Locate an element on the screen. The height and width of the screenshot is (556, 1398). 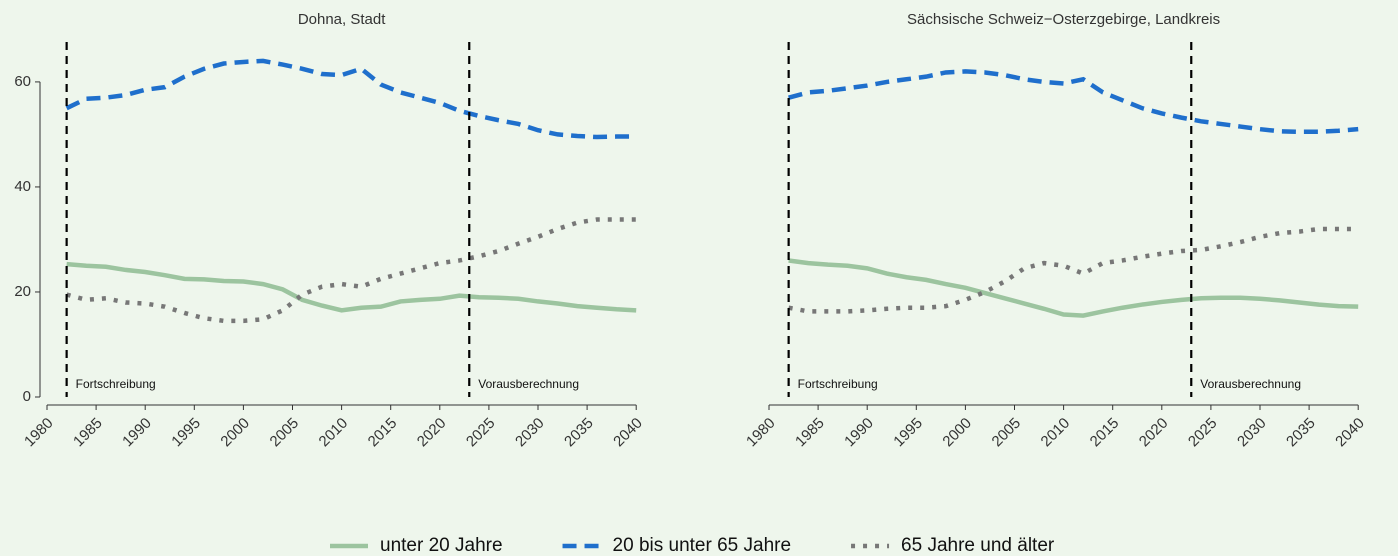
y-tick-label: 20 is located at coordinates (22, 291).